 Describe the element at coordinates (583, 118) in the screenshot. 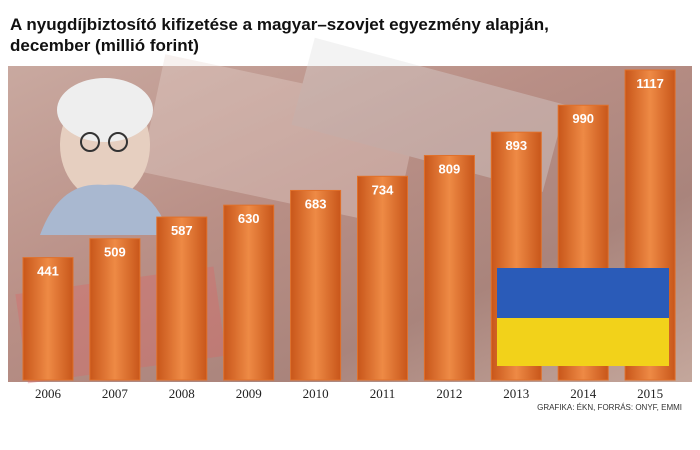

I see `value-label: 990` at that location.